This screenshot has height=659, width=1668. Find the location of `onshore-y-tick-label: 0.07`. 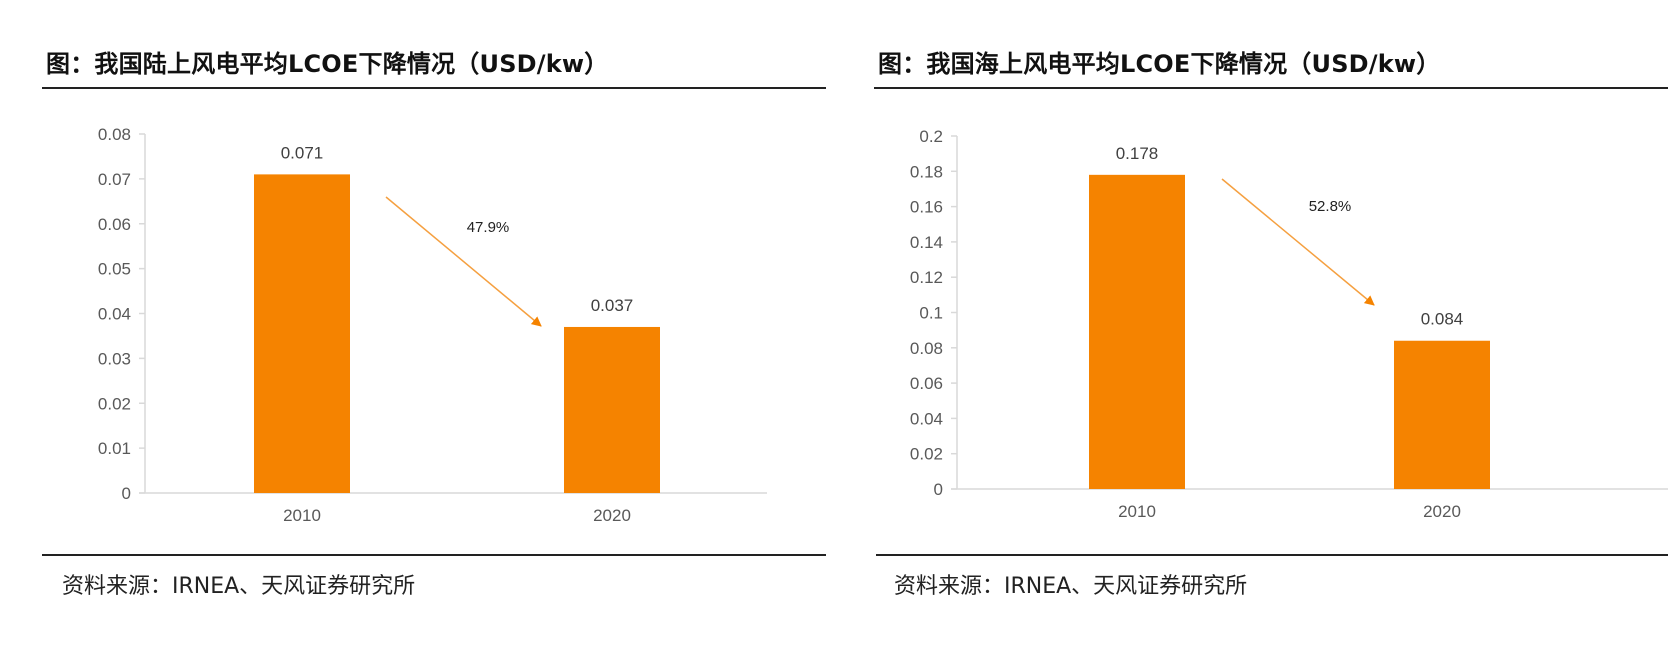

onshore-y-tick-label: 0.07 is located at coordinates (114, 179).